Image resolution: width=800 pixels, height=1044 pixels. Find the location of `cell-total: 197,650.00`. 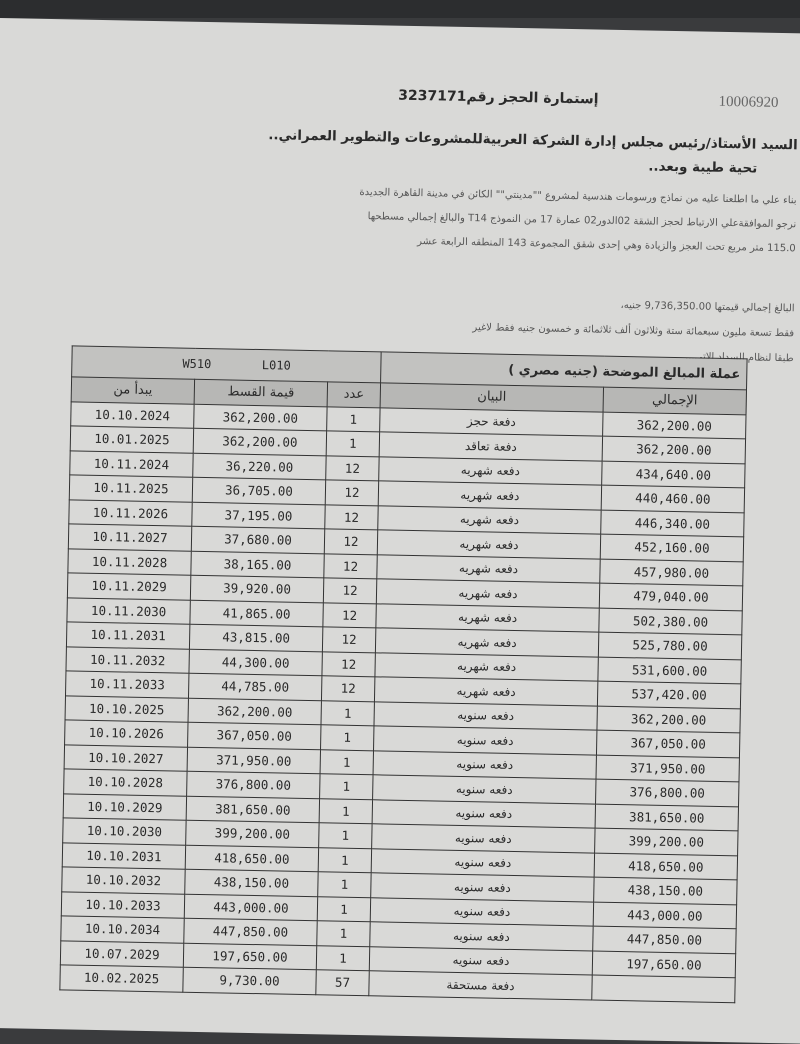

cell-total: 197,650.00 is located at coordinates (664, 964).